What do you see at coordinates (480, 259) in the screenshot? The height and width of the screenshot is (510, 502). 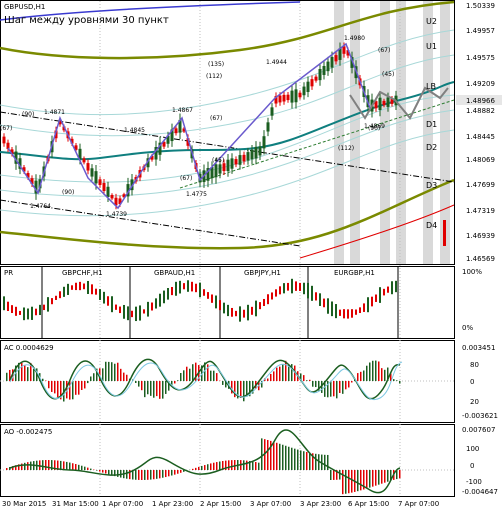 I see `svg-text: 1.46569` at bounding box center [480, 259].